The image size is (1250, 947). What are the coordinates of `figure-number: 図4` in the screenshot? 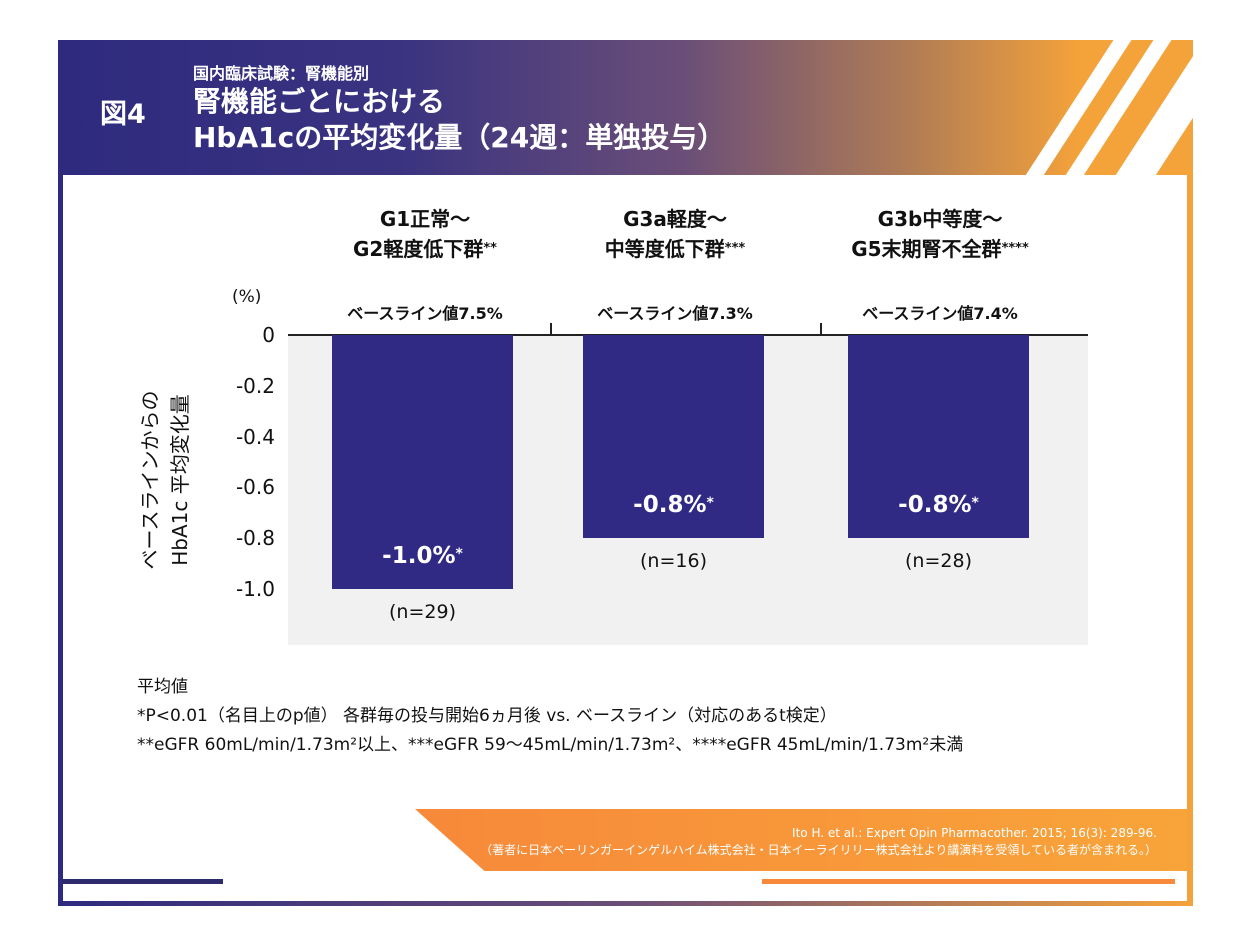 It's located at (123, 114).